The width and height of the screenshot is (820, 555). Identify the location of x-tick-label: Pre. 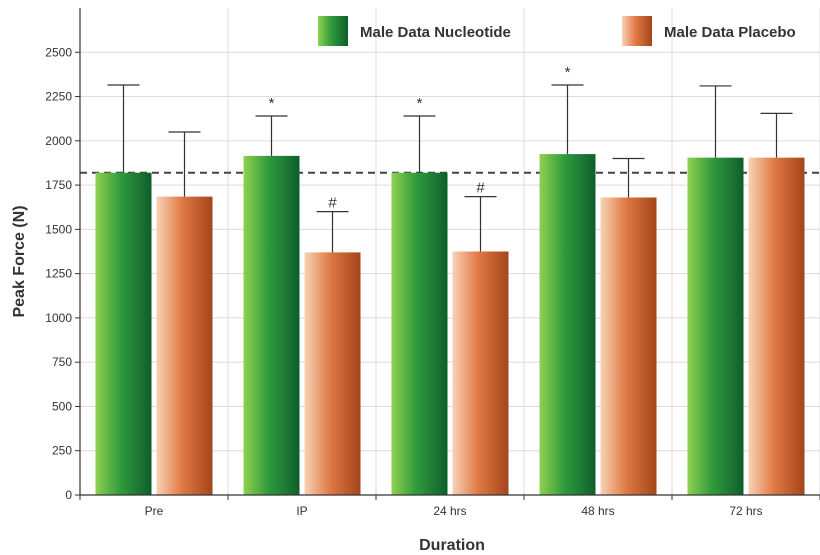
(154, 511).